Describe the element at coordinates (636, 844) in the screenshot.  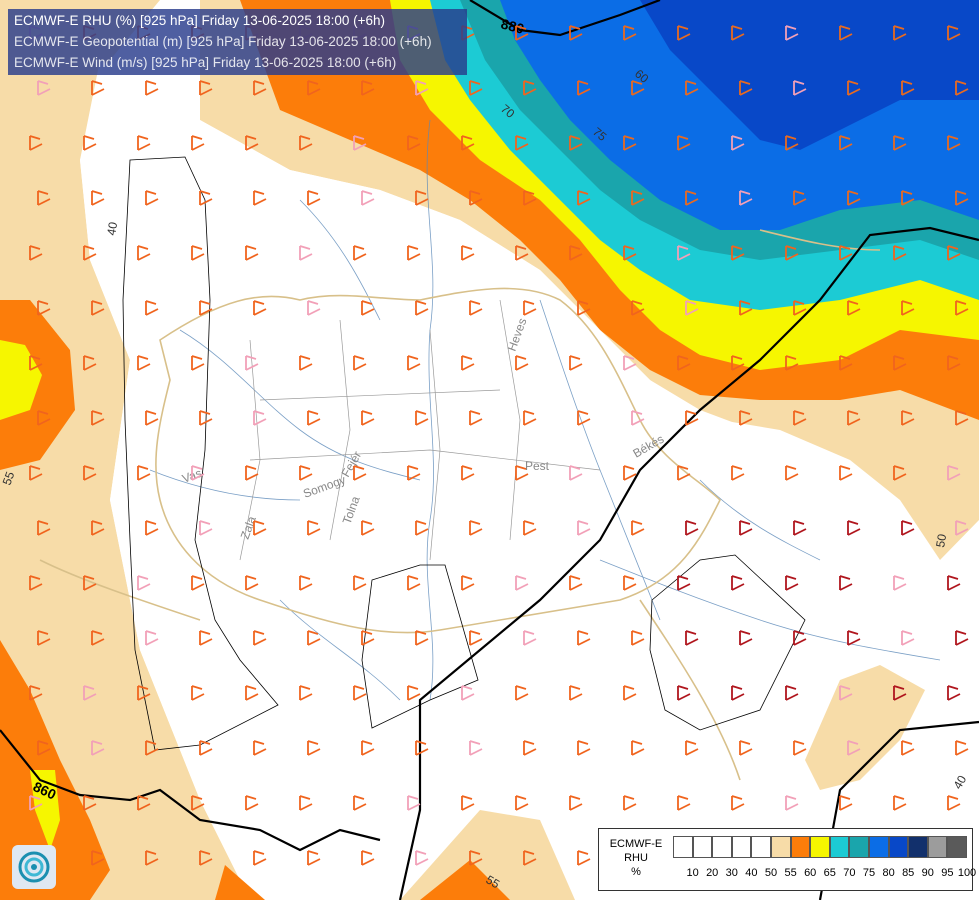
I see `legend-title-model: ECMWF-E` at that location.